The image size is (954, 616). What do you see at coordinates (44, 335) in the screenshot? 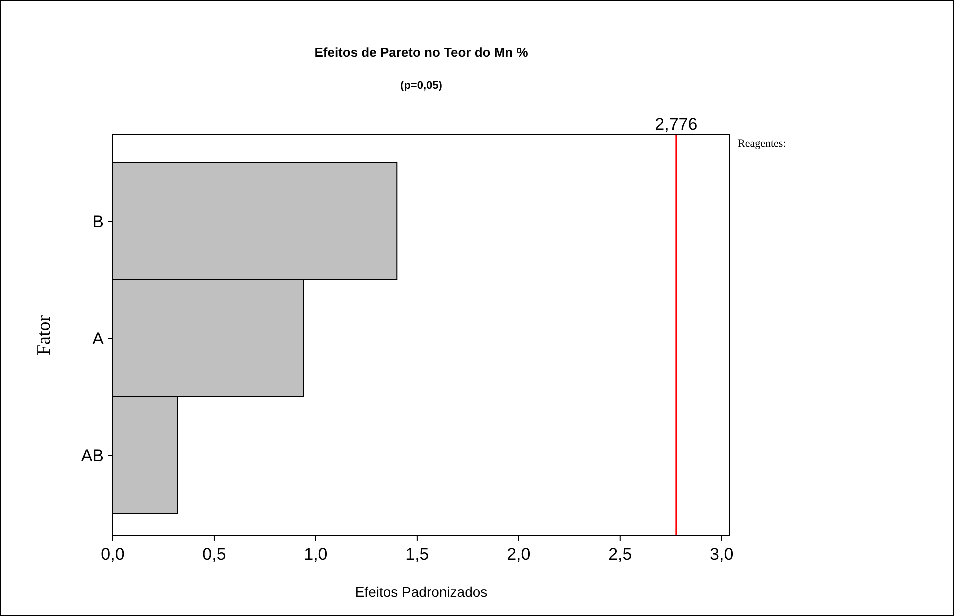
I see `y-axis-title: Fator` at bounding box center [44, 335].